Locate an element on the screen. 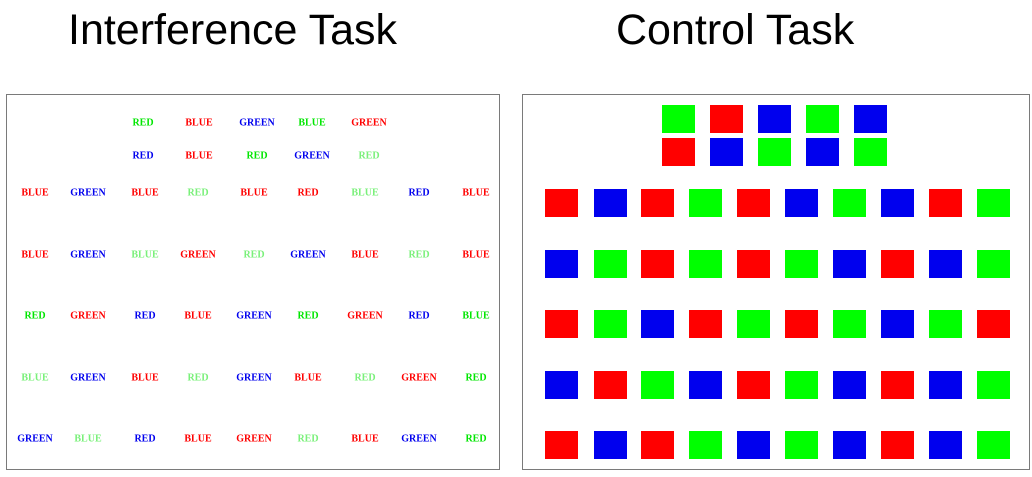 This screenshot has height=477, width=1032. color-square-r4-c7 is located at coordinates (897, 324).